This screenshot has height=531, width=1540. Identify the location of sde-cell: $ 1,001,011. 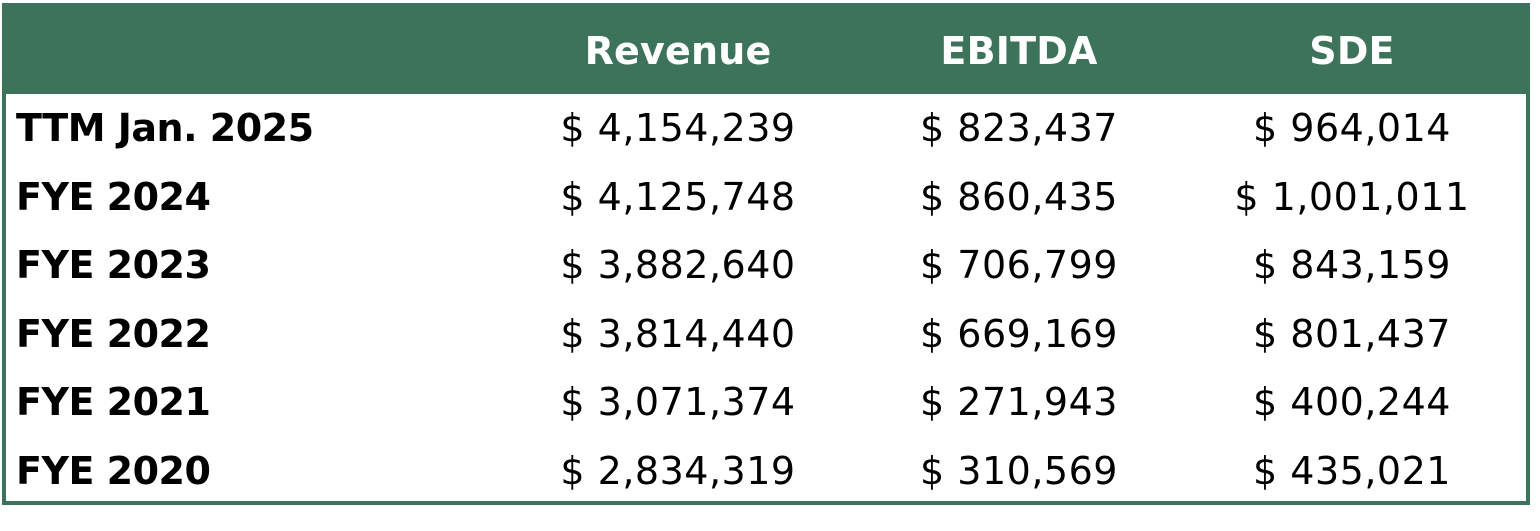
(1352, 196).